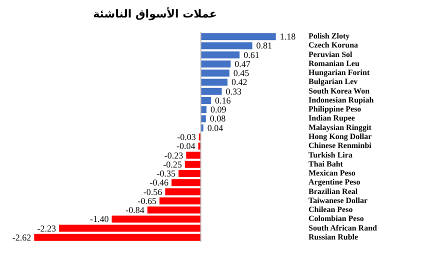  I want to click on y-tick-label: Peruvian Sol, so click(331, 54).